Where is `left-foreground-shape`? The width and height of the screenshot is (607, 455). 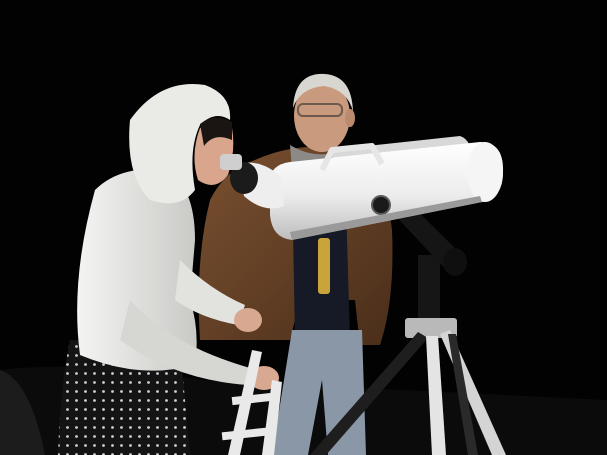 left-foreground-shape is located at coordinates (22, 412).